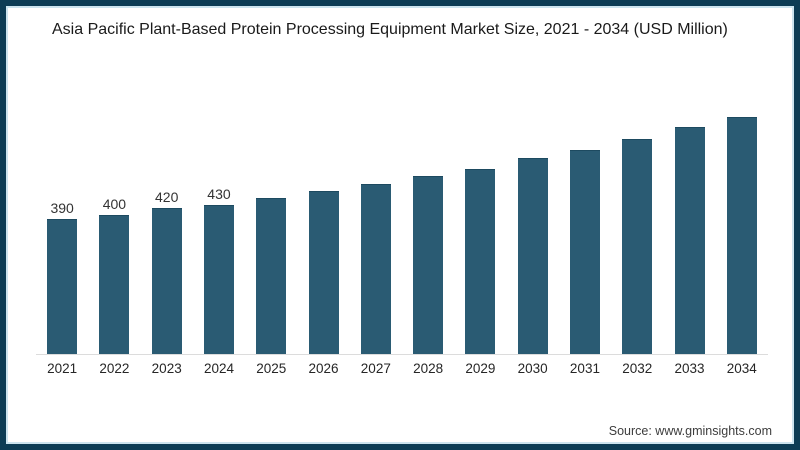 The width and height of the screenshot is (800, 450). What do you see at coordinates (114, 284) in the screenshot?
I see `bar-2022` at bounding box center [114, 284].